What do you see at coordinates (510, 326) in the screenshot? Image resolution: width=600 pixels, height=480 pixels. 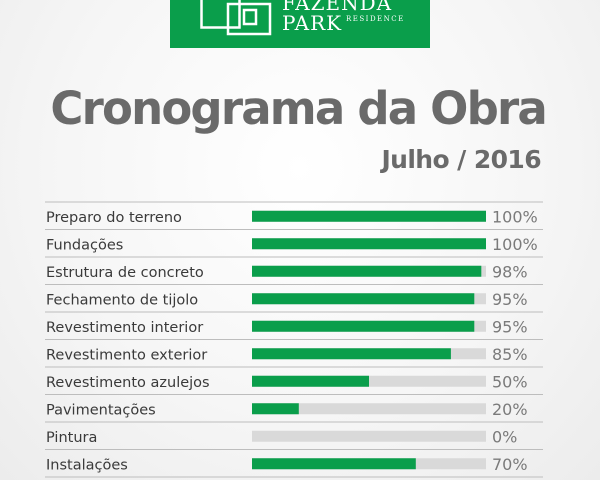 I see `value-label-revestimento-interior: 95%` at bounding box center [510, 326].